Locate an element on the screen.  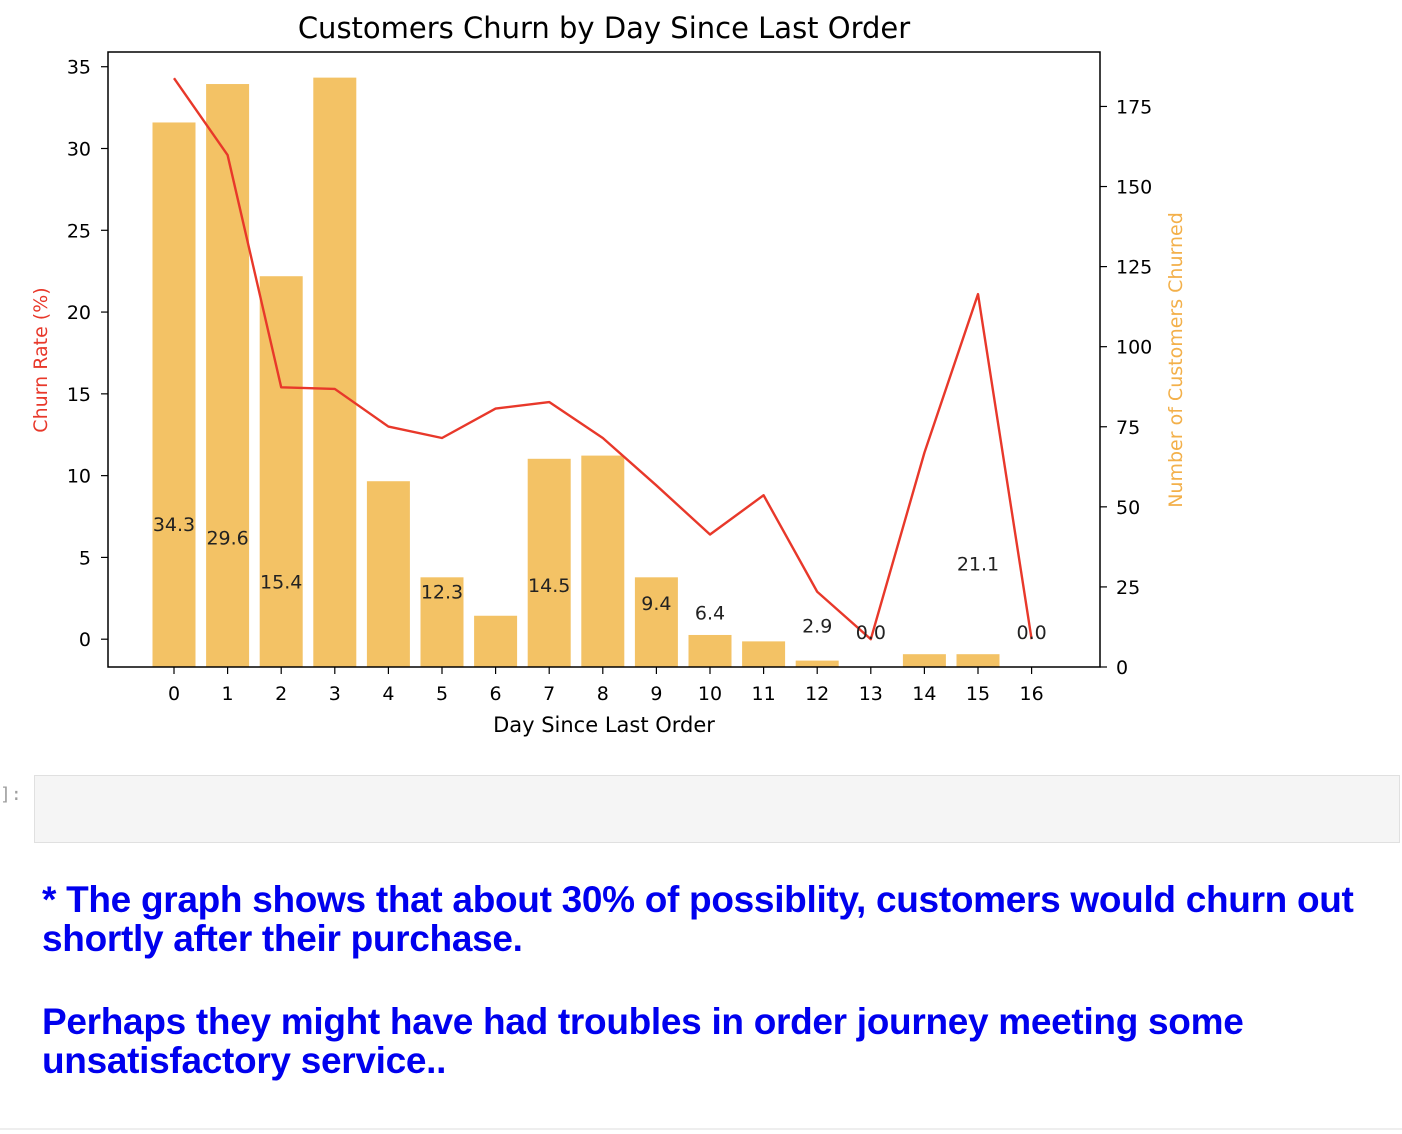
x-axis: 0 1 2 3 4 5 6 7 8 9 10 11 12 13 14 15 16 is located at coordinates (606, 686).